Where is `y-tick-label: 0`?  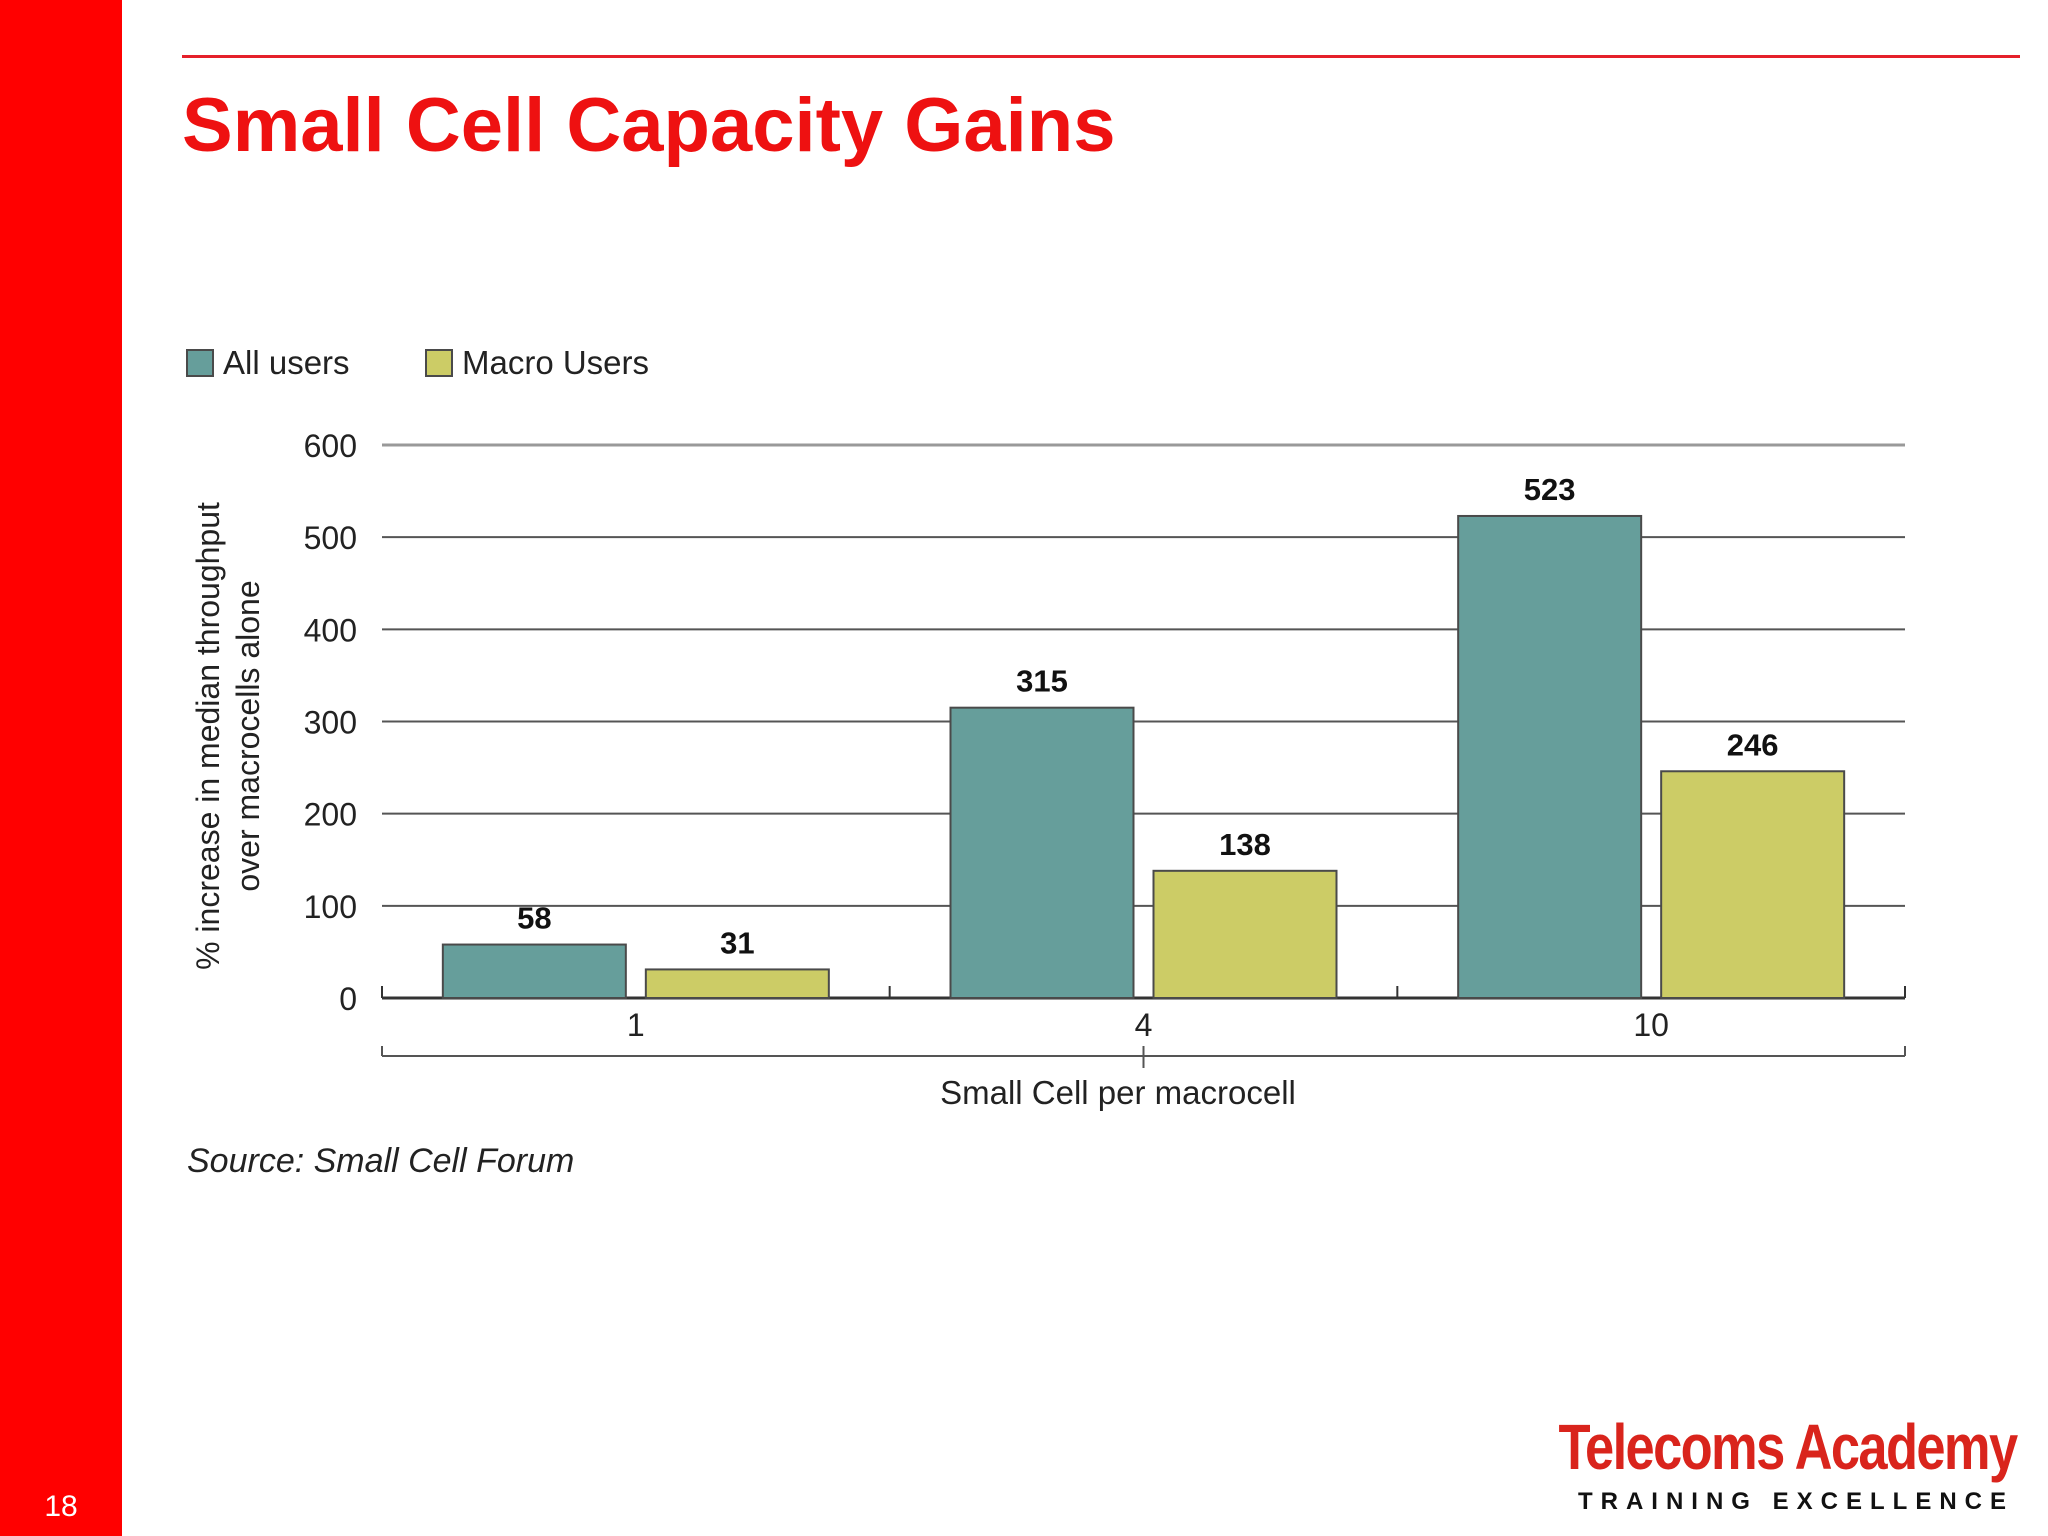
y-tick-label: 0 is located at coordinates (348, 999).